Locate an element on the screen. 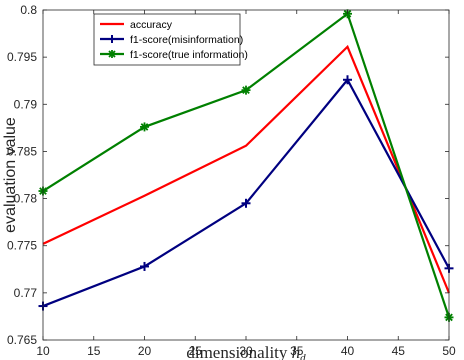  y-tick-label: 0.8 is located at coordinates (28, 10).